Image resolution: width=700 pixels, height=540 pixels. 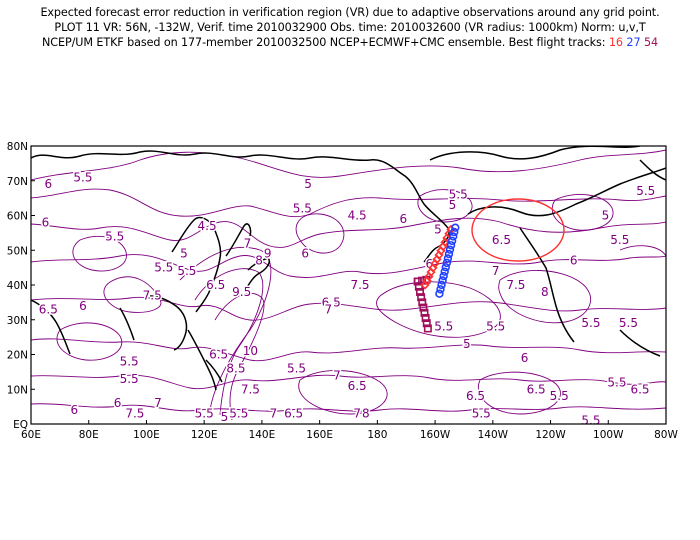 What do you see at coordinates (268, 254) in the screenshot?
I see `contour-label: 9` at bounding box center [268, 254].